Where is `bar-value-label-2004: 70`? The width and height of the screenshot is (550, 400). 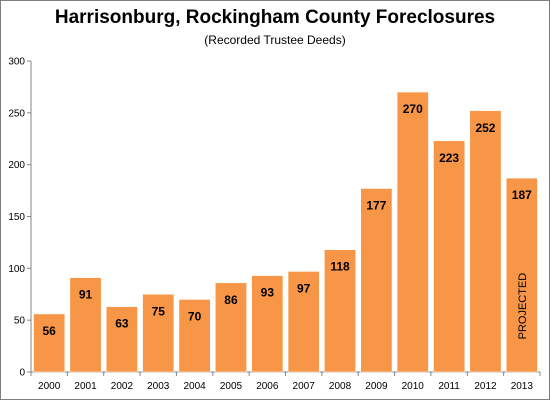 bar-value-label-2004: 70 is located at coordinates (195, 316).